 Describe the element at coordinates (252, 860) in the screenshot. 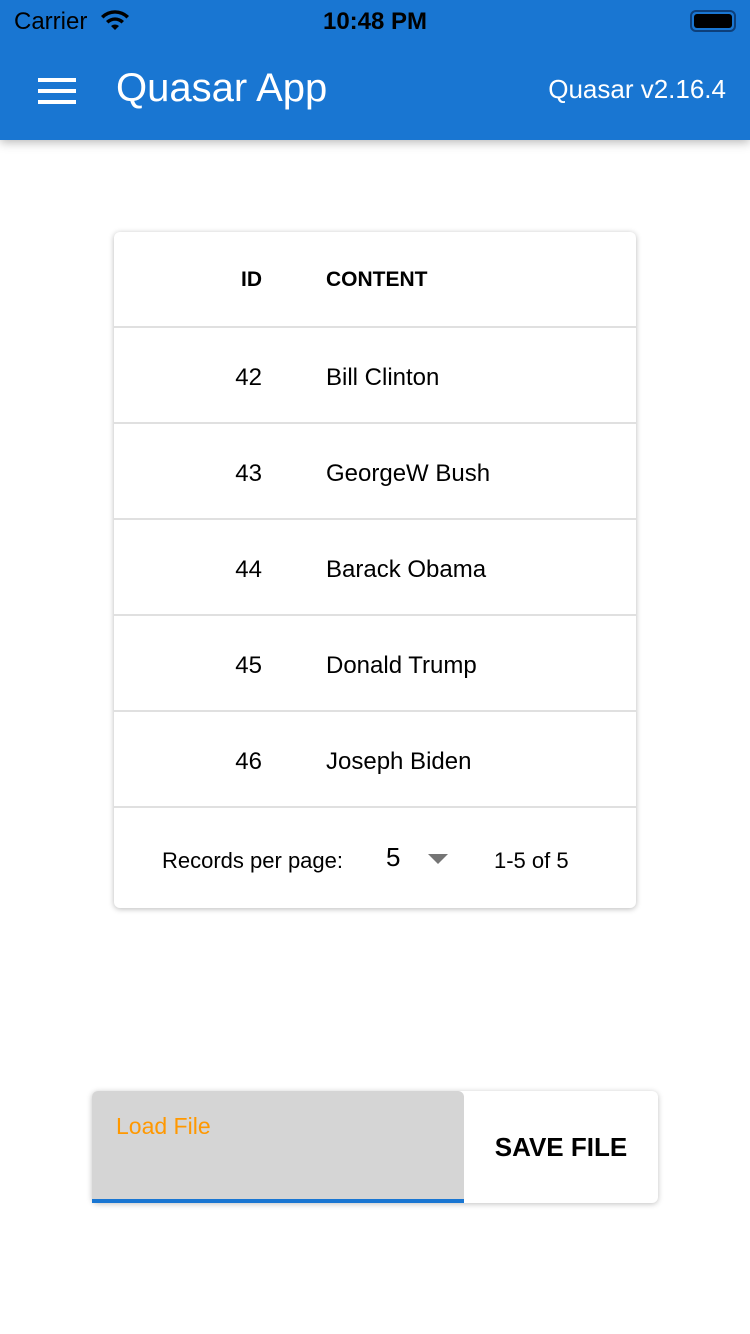

I see `records-per-page-label: Records per page:` at that location.